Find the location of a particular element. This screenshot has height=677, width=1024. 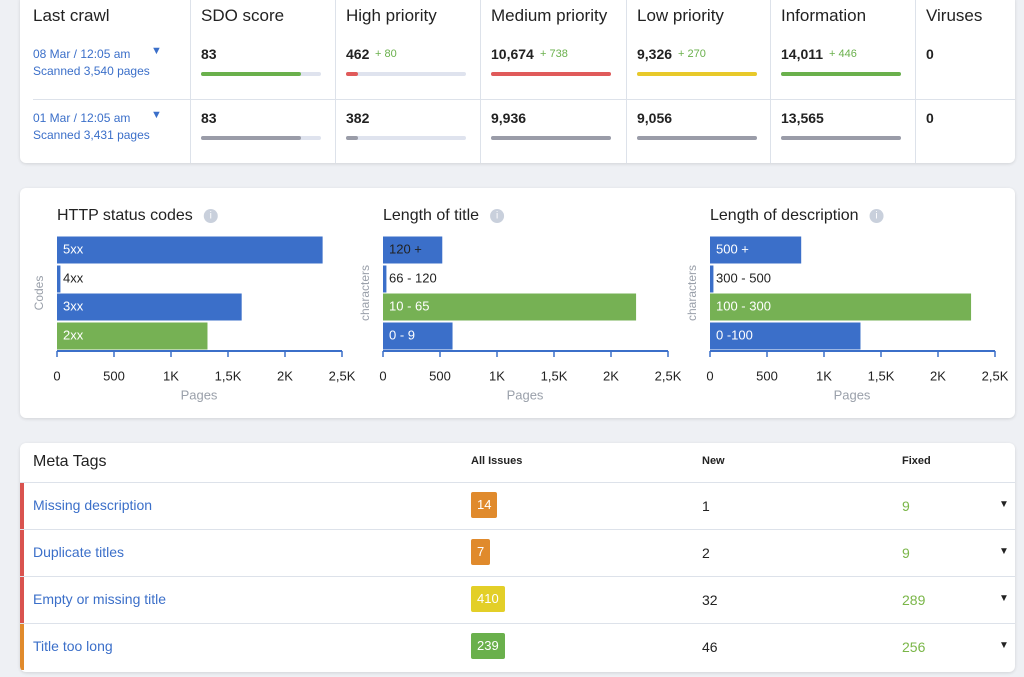

category-label: 5xx is located at coordinates (73, 248).